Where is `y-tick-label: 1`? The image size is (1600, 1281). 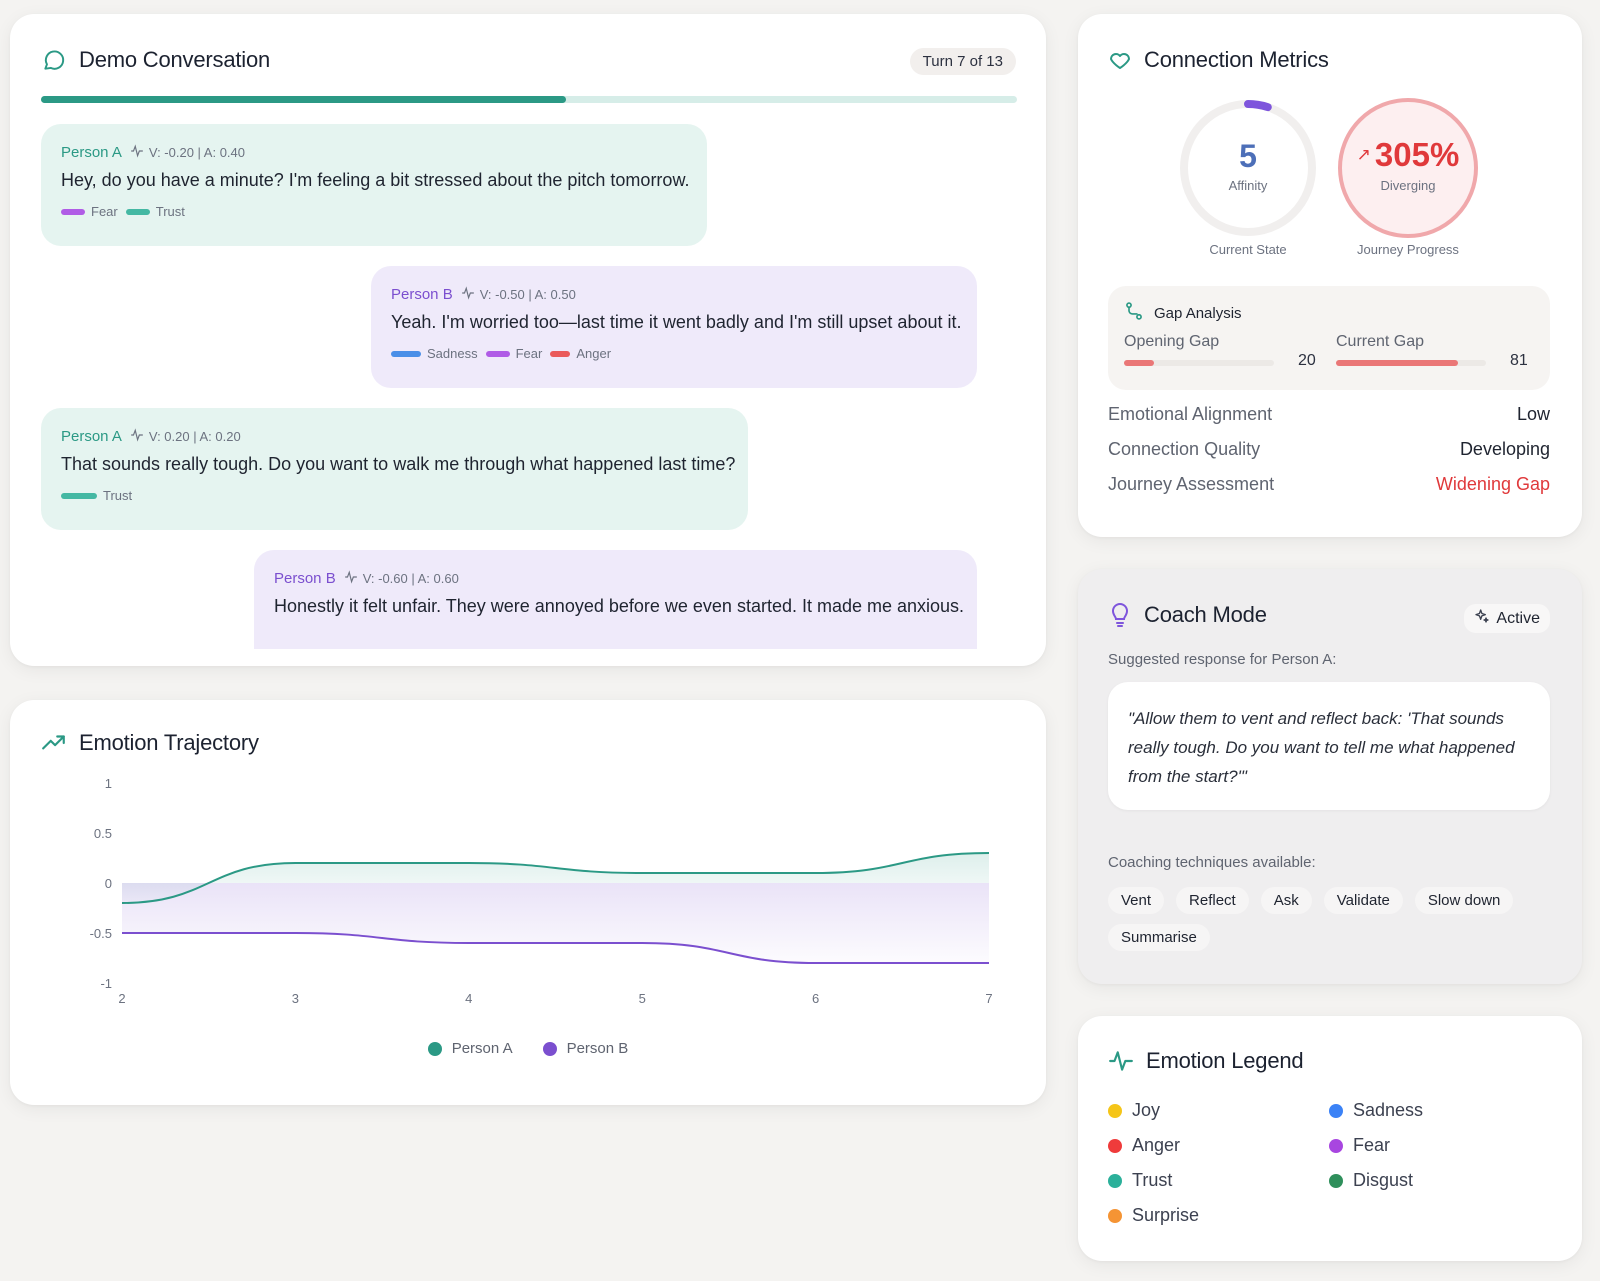 y-tick-label: 1 is located at coordinates (108, 783).